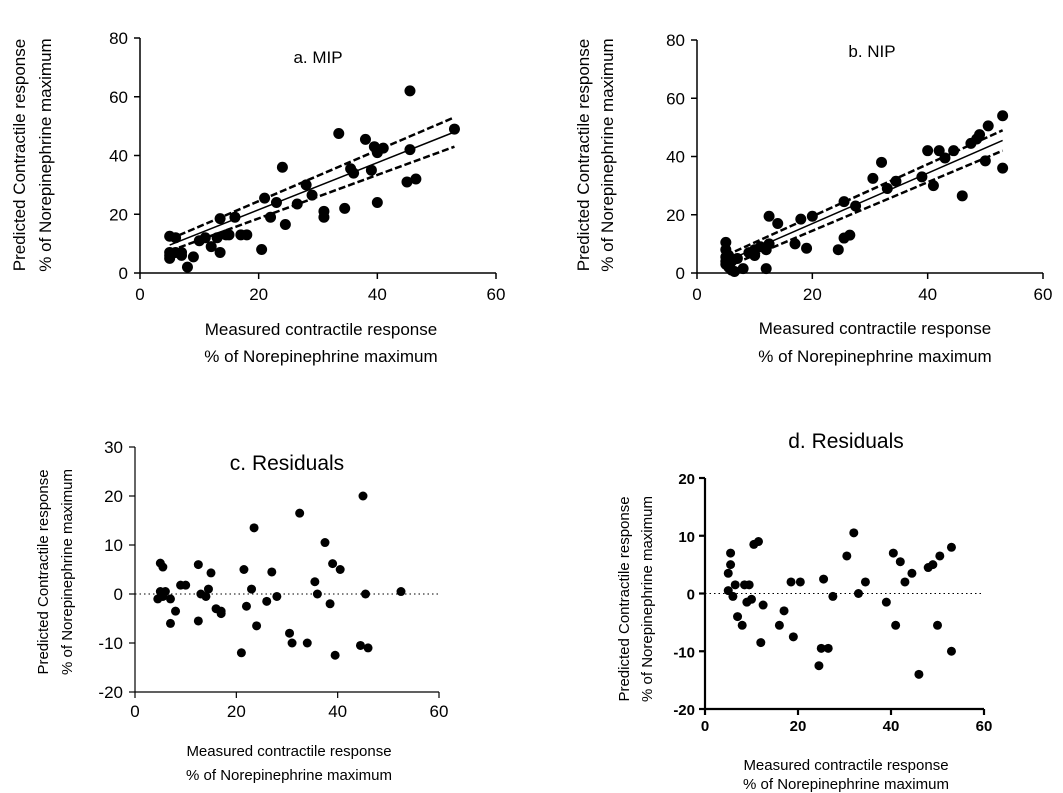 This screenshot has height=793, width=1063. Describe the element at coordinates (118, 214) in the screenshot. I see `panel-a-y-tick-label: 20` at that location.